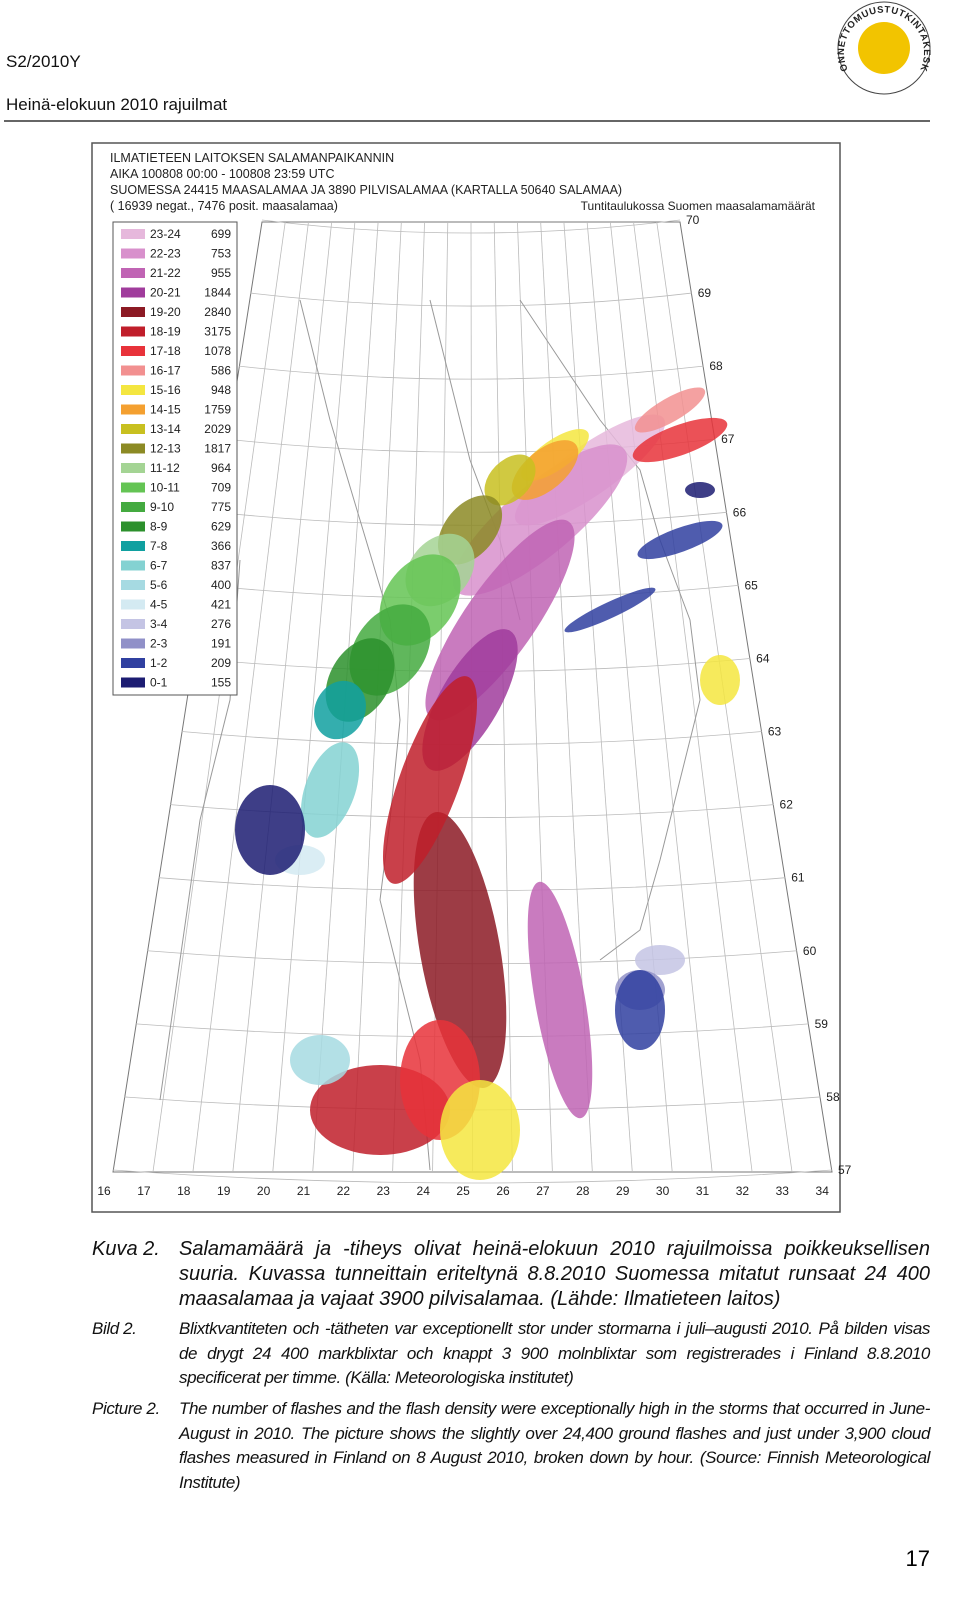 The height and width of the screenshot is (1612, 960). I want to click on legend-hours: 1-2, so click(159, 663).